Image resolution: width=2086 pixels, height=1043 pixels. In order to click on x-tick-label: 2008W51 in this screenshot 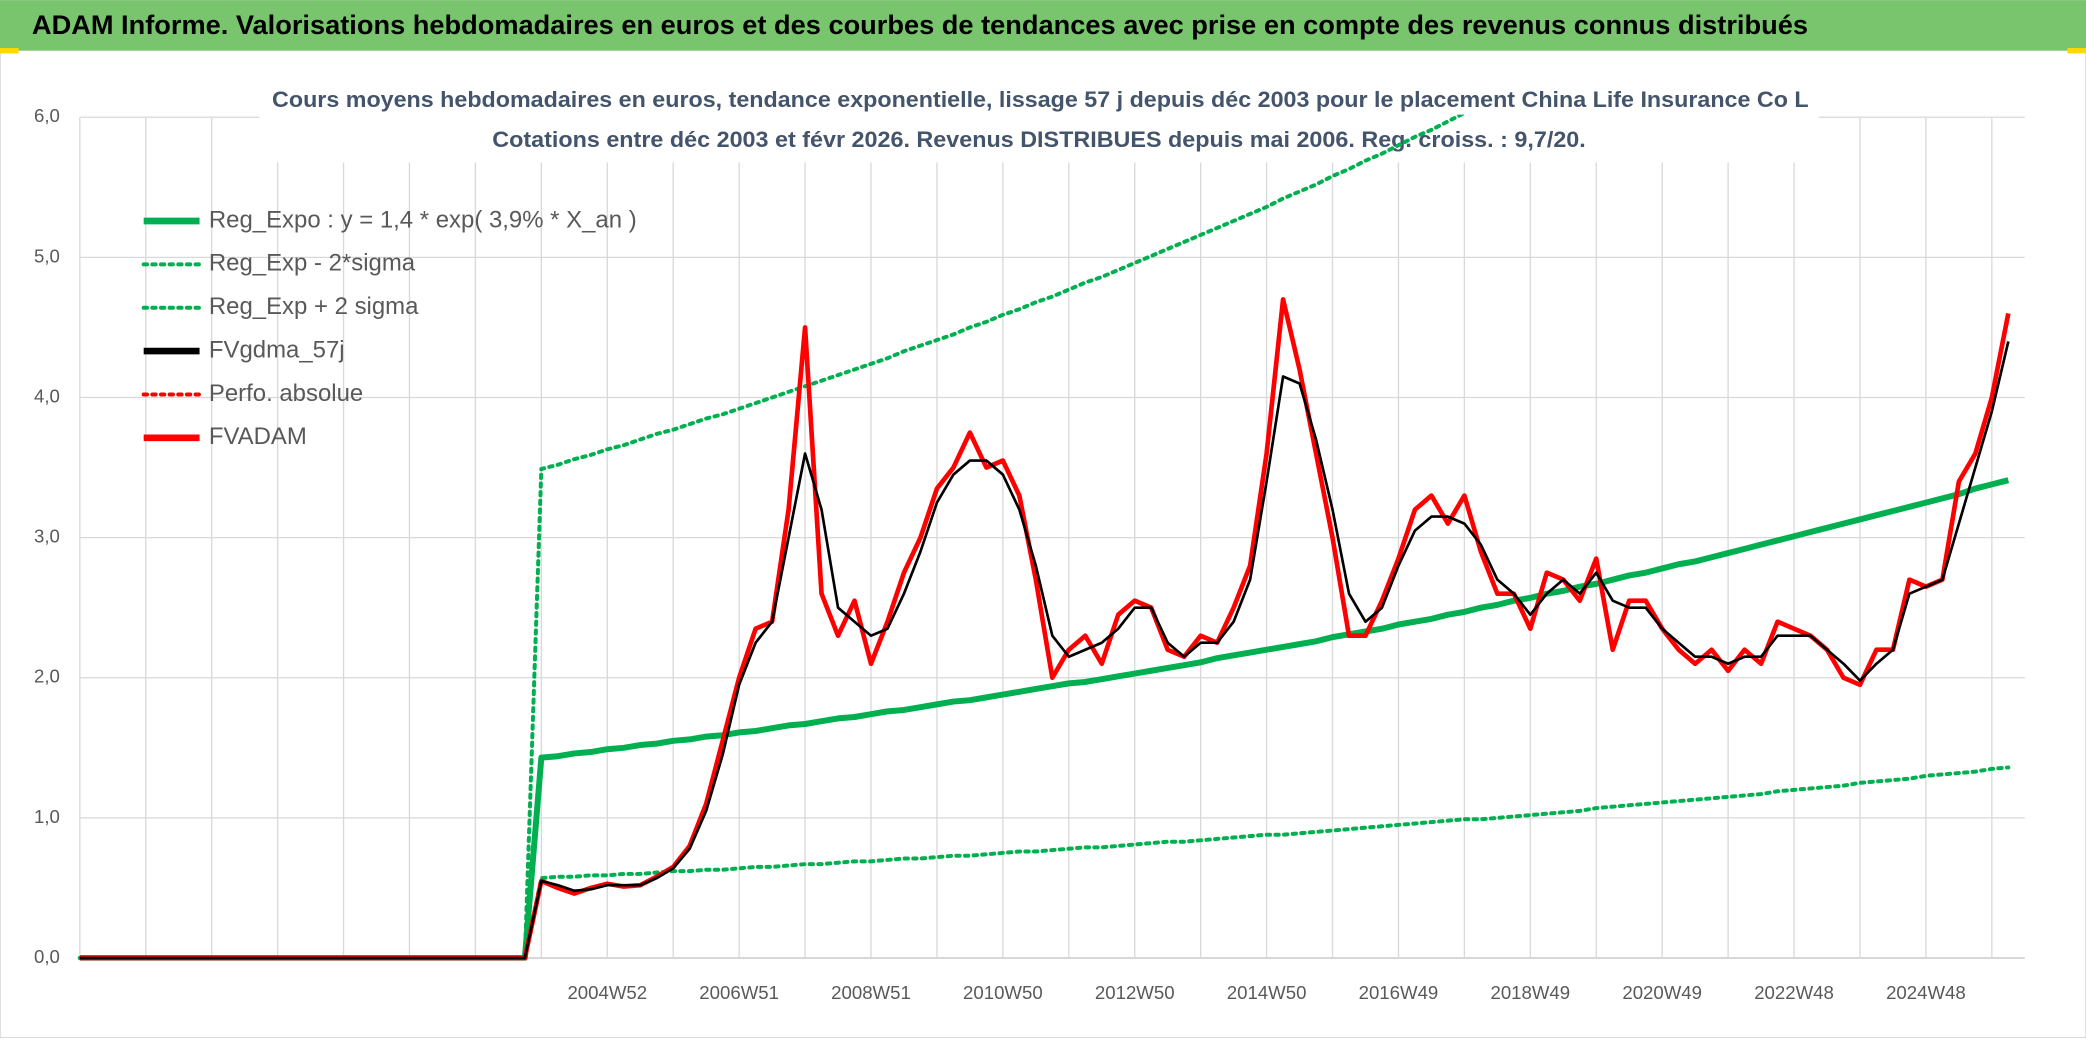, I will do `click(871, 992)`.